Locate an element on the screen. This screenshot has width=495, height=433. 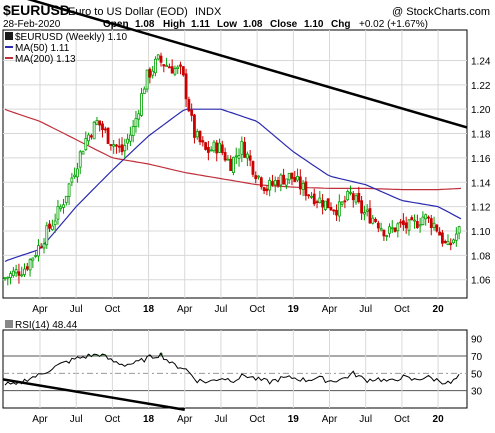
price-y-tick-label: 1.18 is located at coordinates (481, 135).